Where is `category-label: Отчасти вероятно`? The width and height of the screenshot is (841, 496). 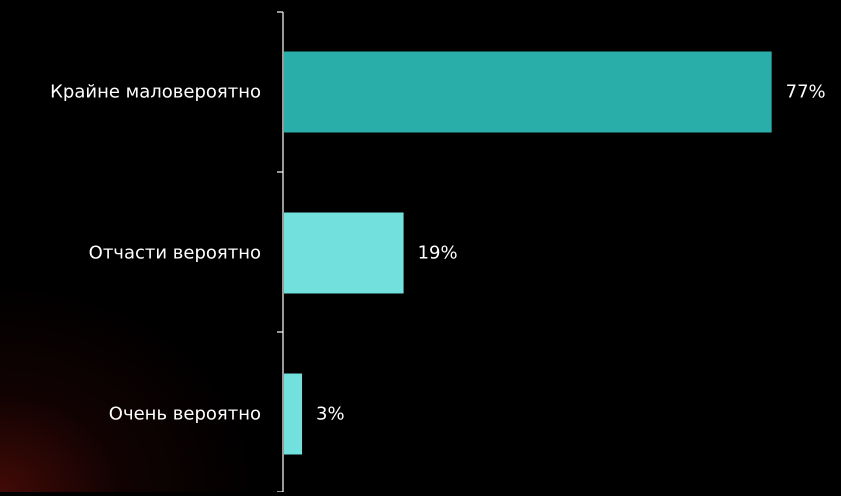
category-label: Отчасти вероятно is located at coordinates (175, 253).